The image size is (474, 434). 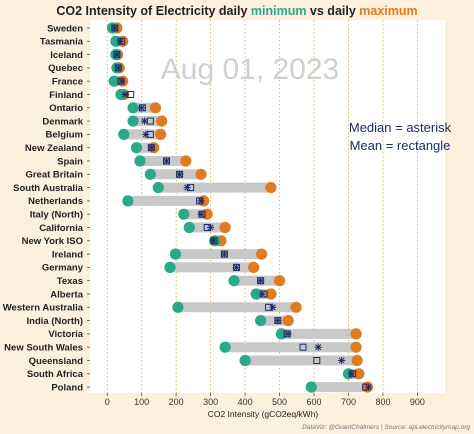 What do you see at coordinates (153, 11) in the screenshot?
I see `title-prefix: CO2 Intensity of Electricity daily` at bounding box center [153, 11].